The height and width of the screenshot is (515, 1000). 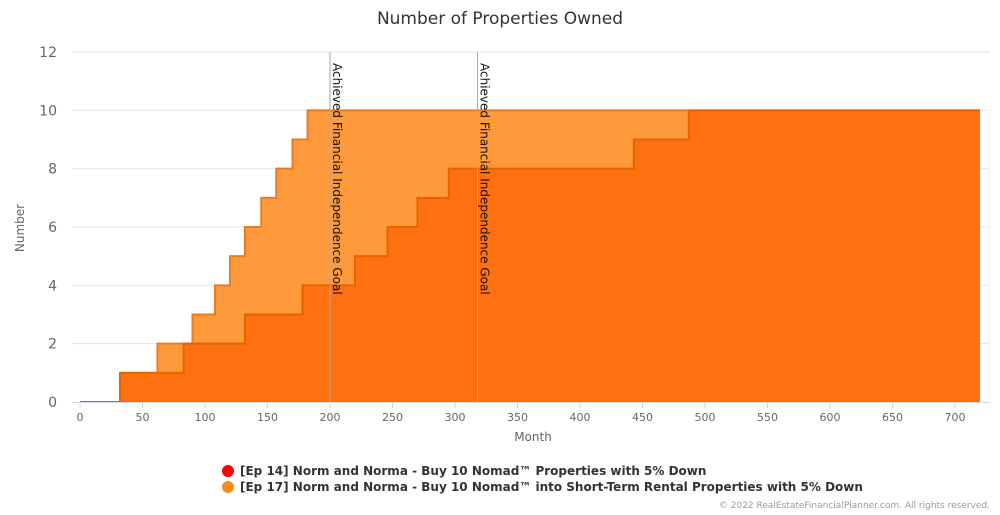 I want to click on x-axis-label: Month, so click(x=533, y=437).